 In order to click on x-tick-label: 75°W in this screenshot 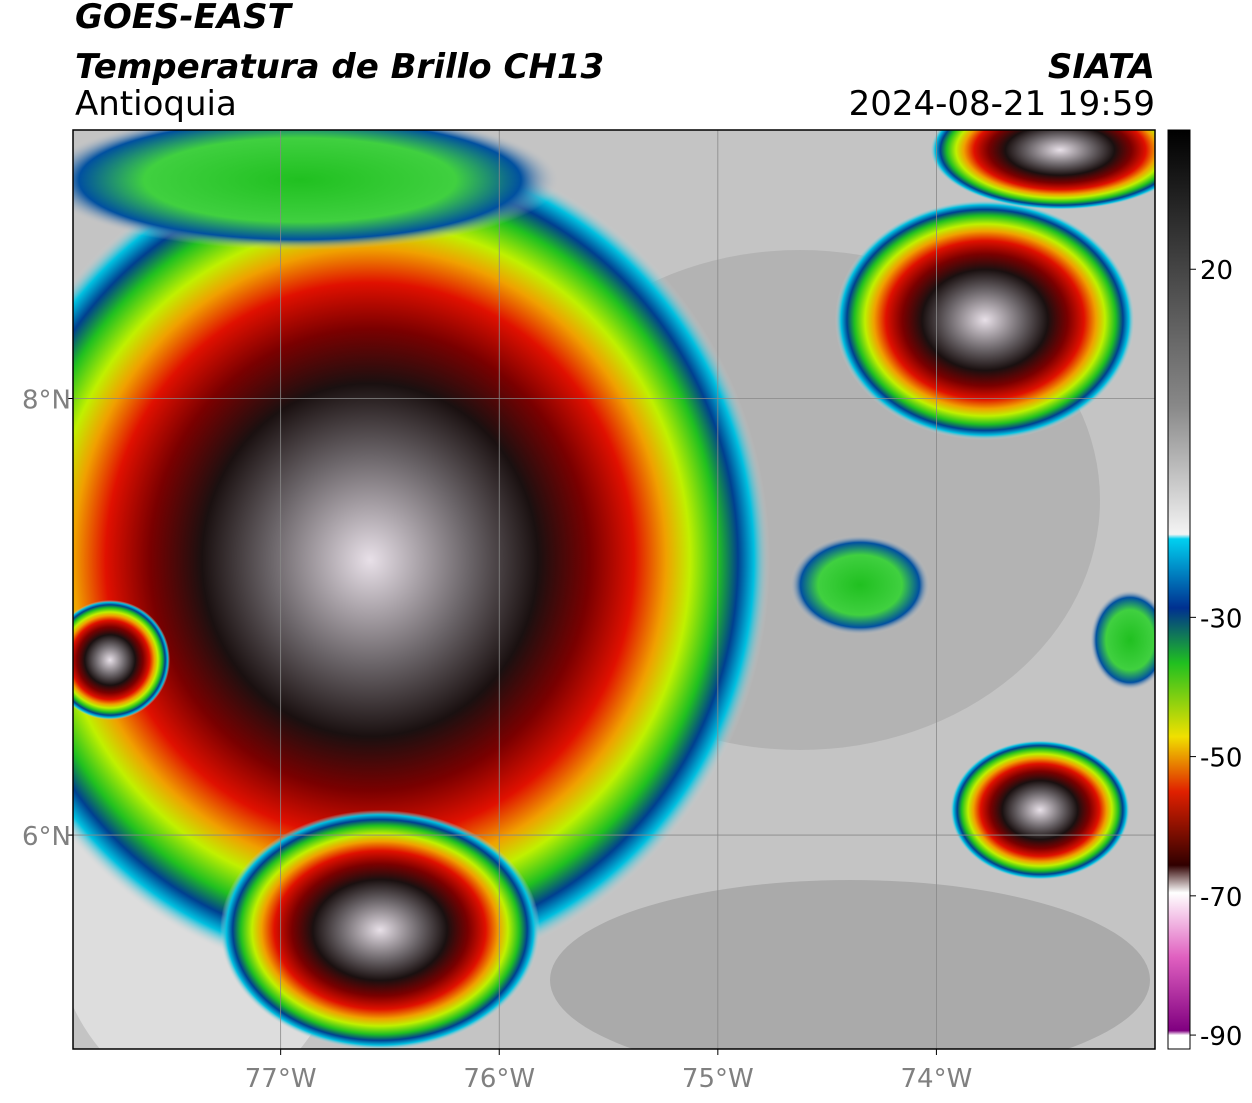, I will do `click(718, 1079)`.